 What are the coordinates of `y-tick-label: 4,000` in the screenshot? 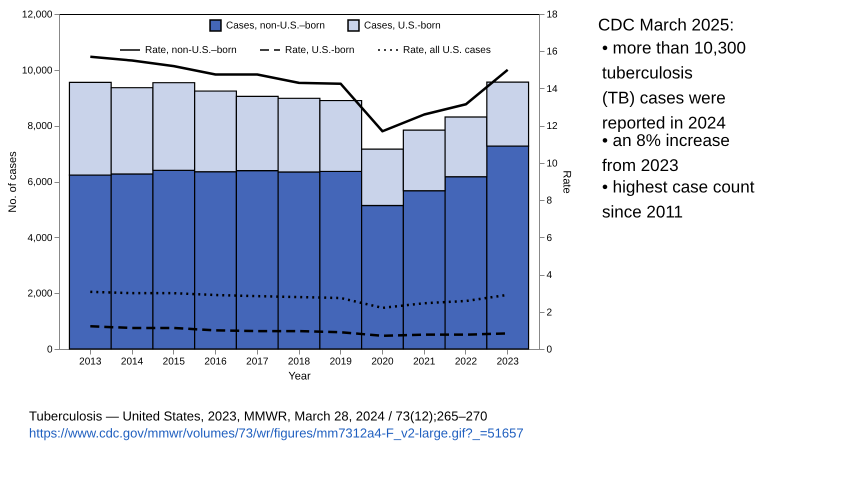 It's located at (40, 238).